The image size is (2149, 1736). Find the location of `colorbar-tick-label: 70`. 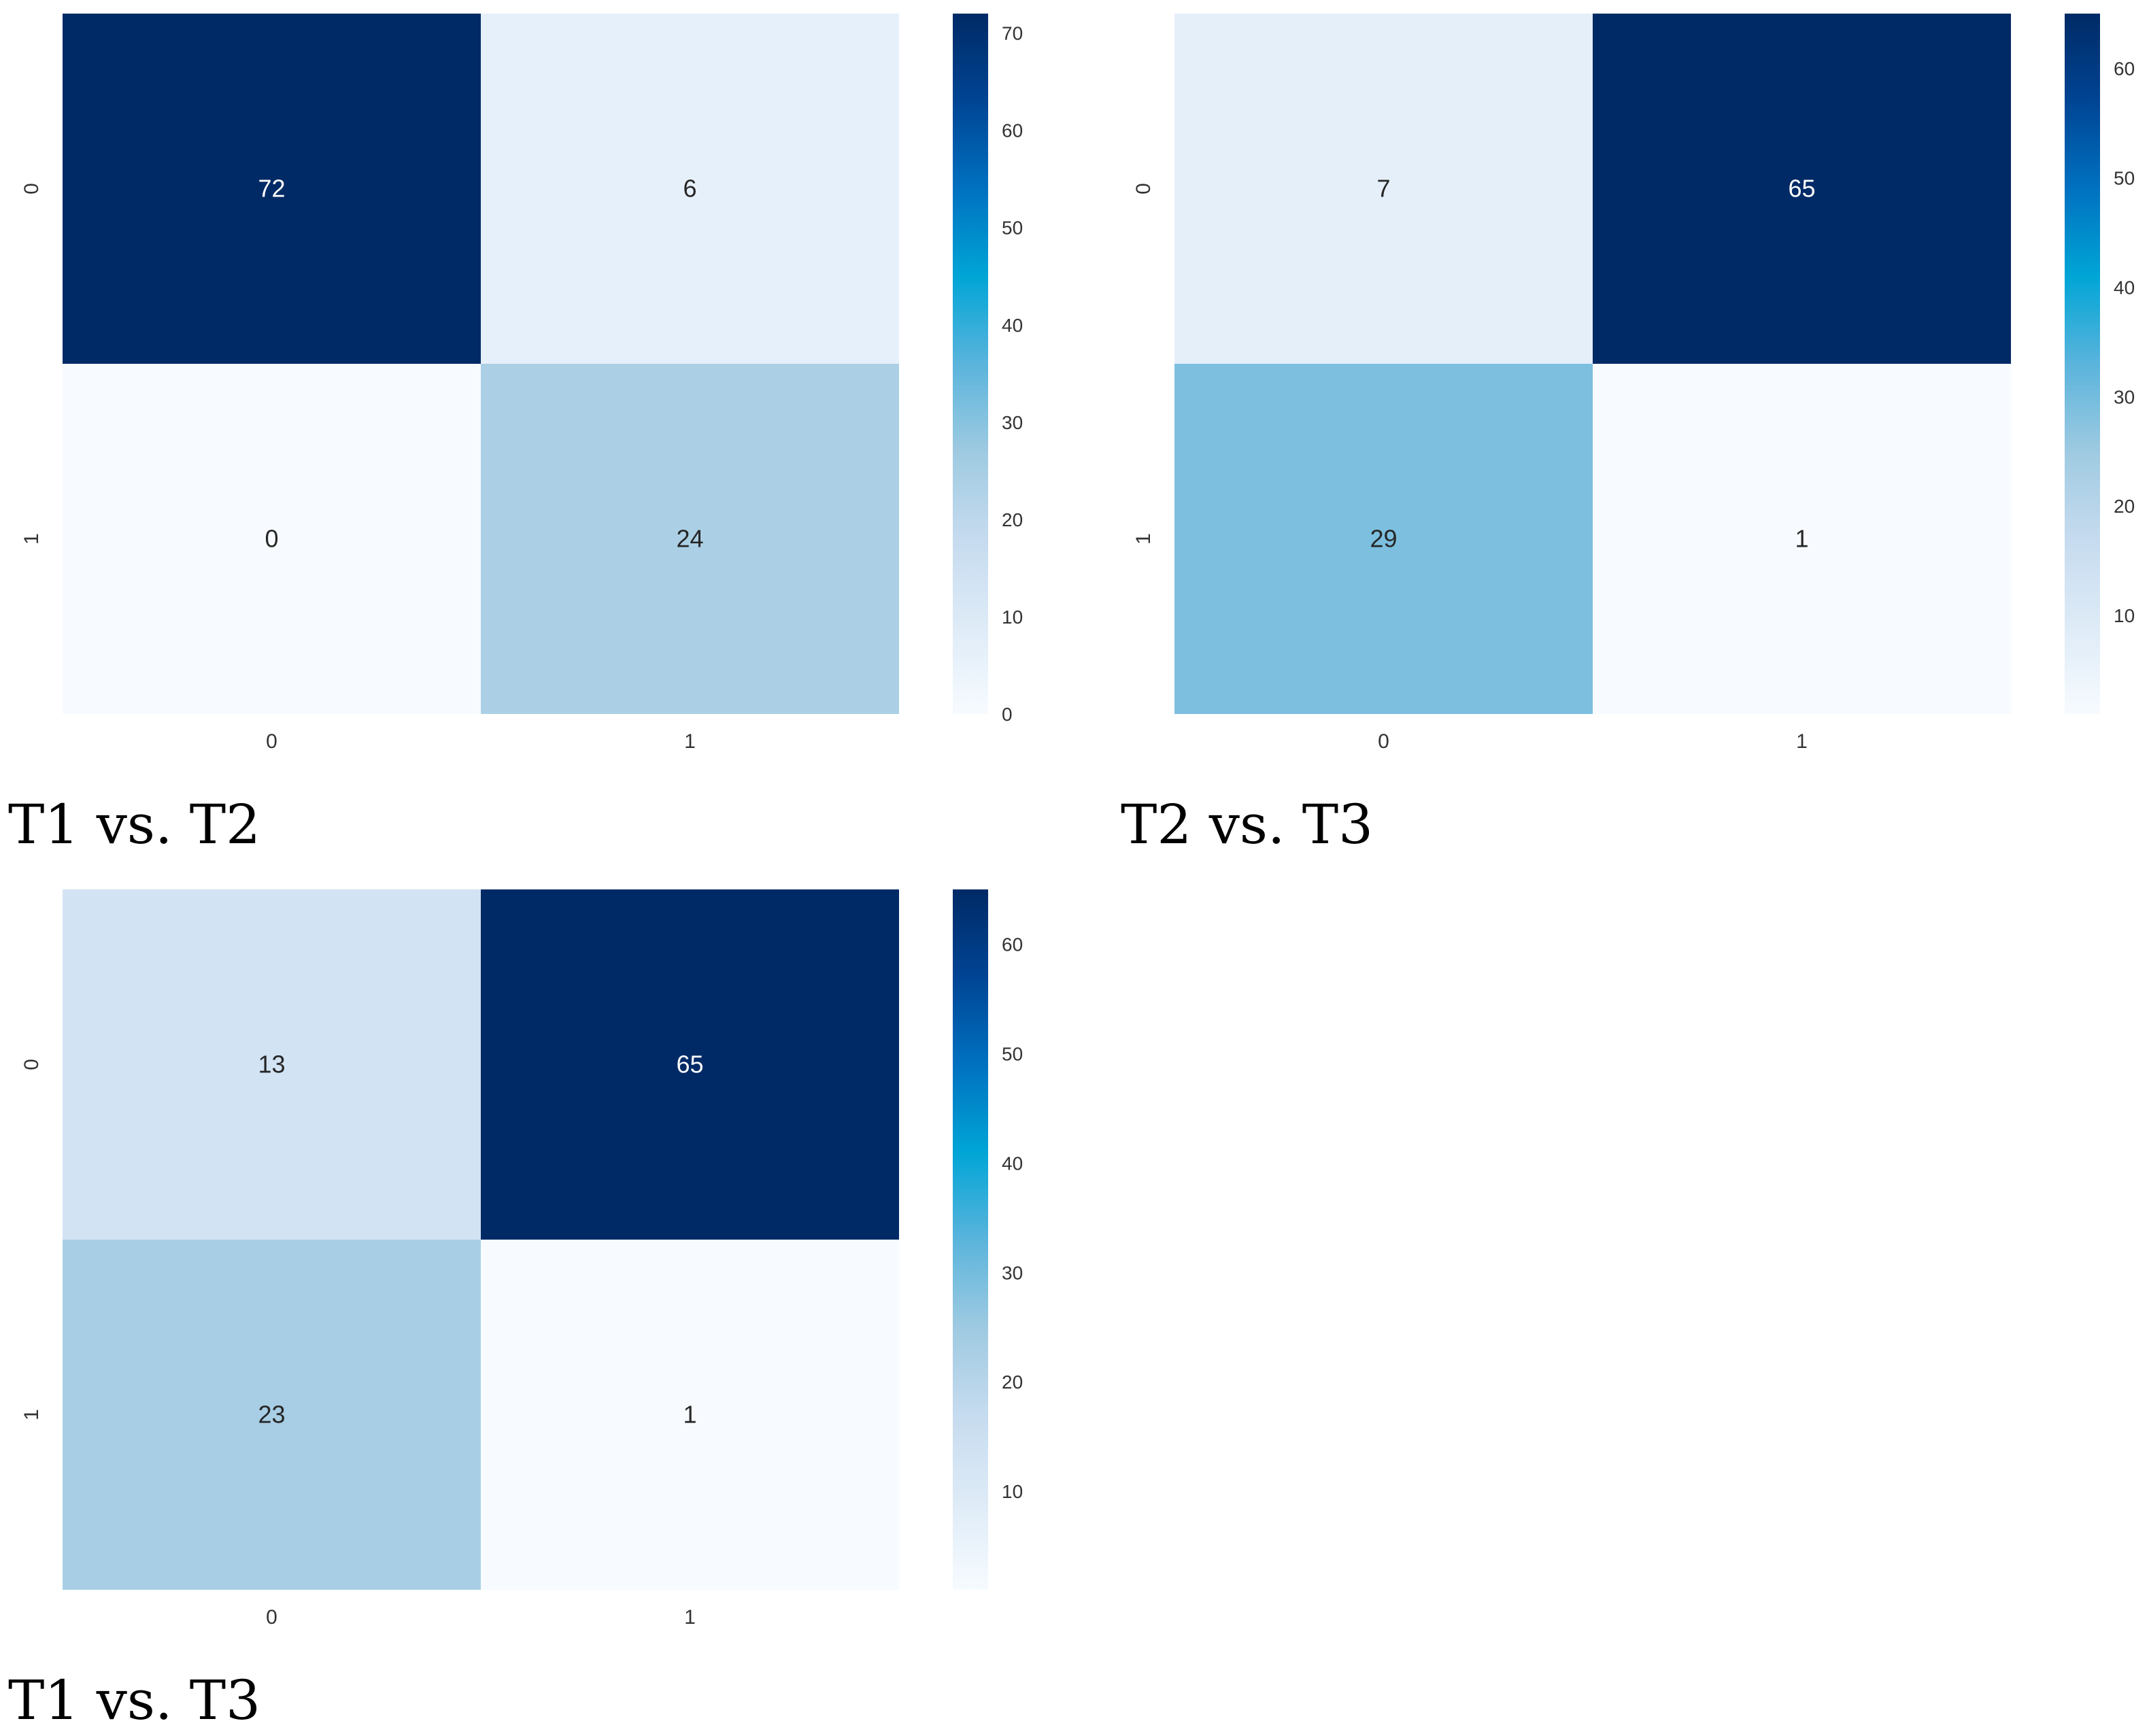

colorbar-tick-label: 70 is located at coordinates (1012, 33).